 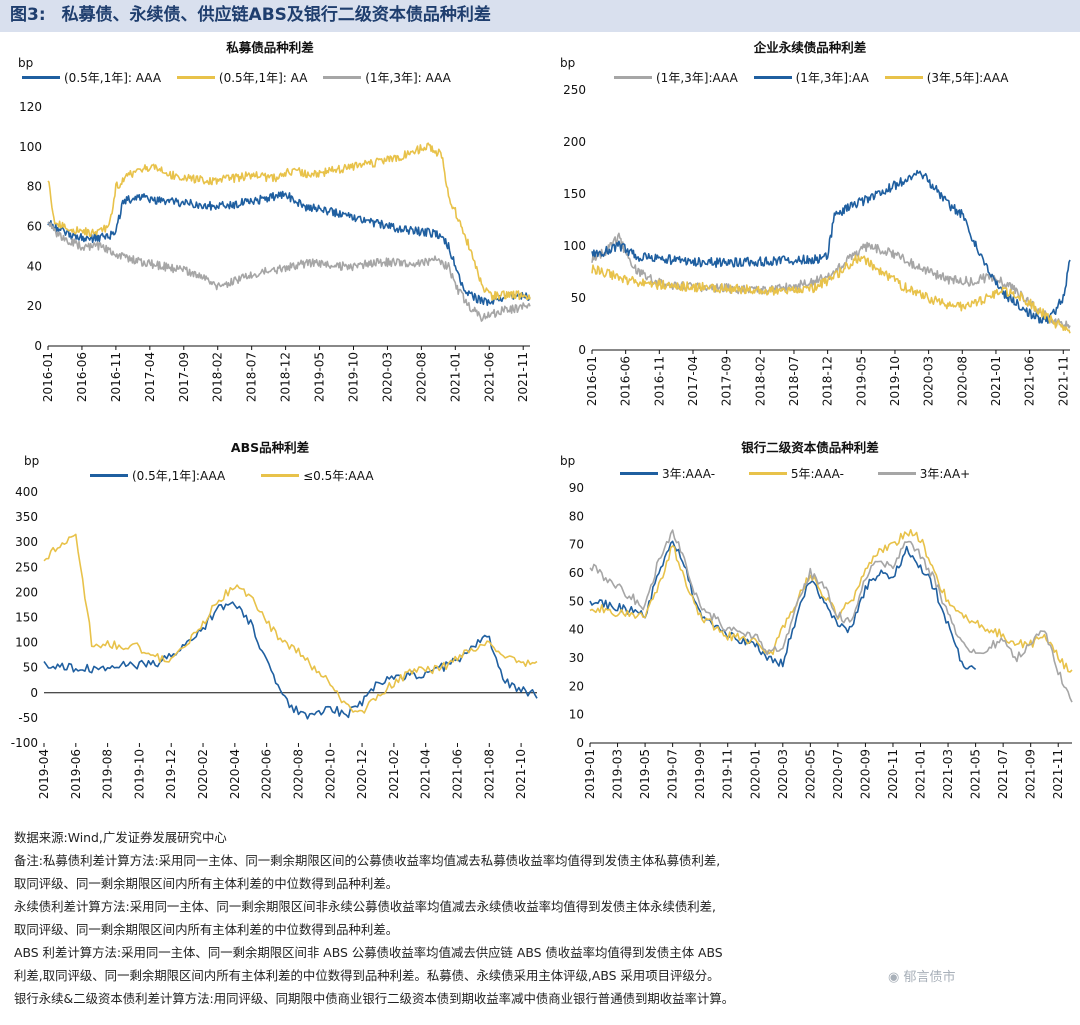 What do you see at coordinates (241, 77) in the screenshot?
I see `legend-item: (0.5年,1年]: AA` at bounding box center [241, 77].